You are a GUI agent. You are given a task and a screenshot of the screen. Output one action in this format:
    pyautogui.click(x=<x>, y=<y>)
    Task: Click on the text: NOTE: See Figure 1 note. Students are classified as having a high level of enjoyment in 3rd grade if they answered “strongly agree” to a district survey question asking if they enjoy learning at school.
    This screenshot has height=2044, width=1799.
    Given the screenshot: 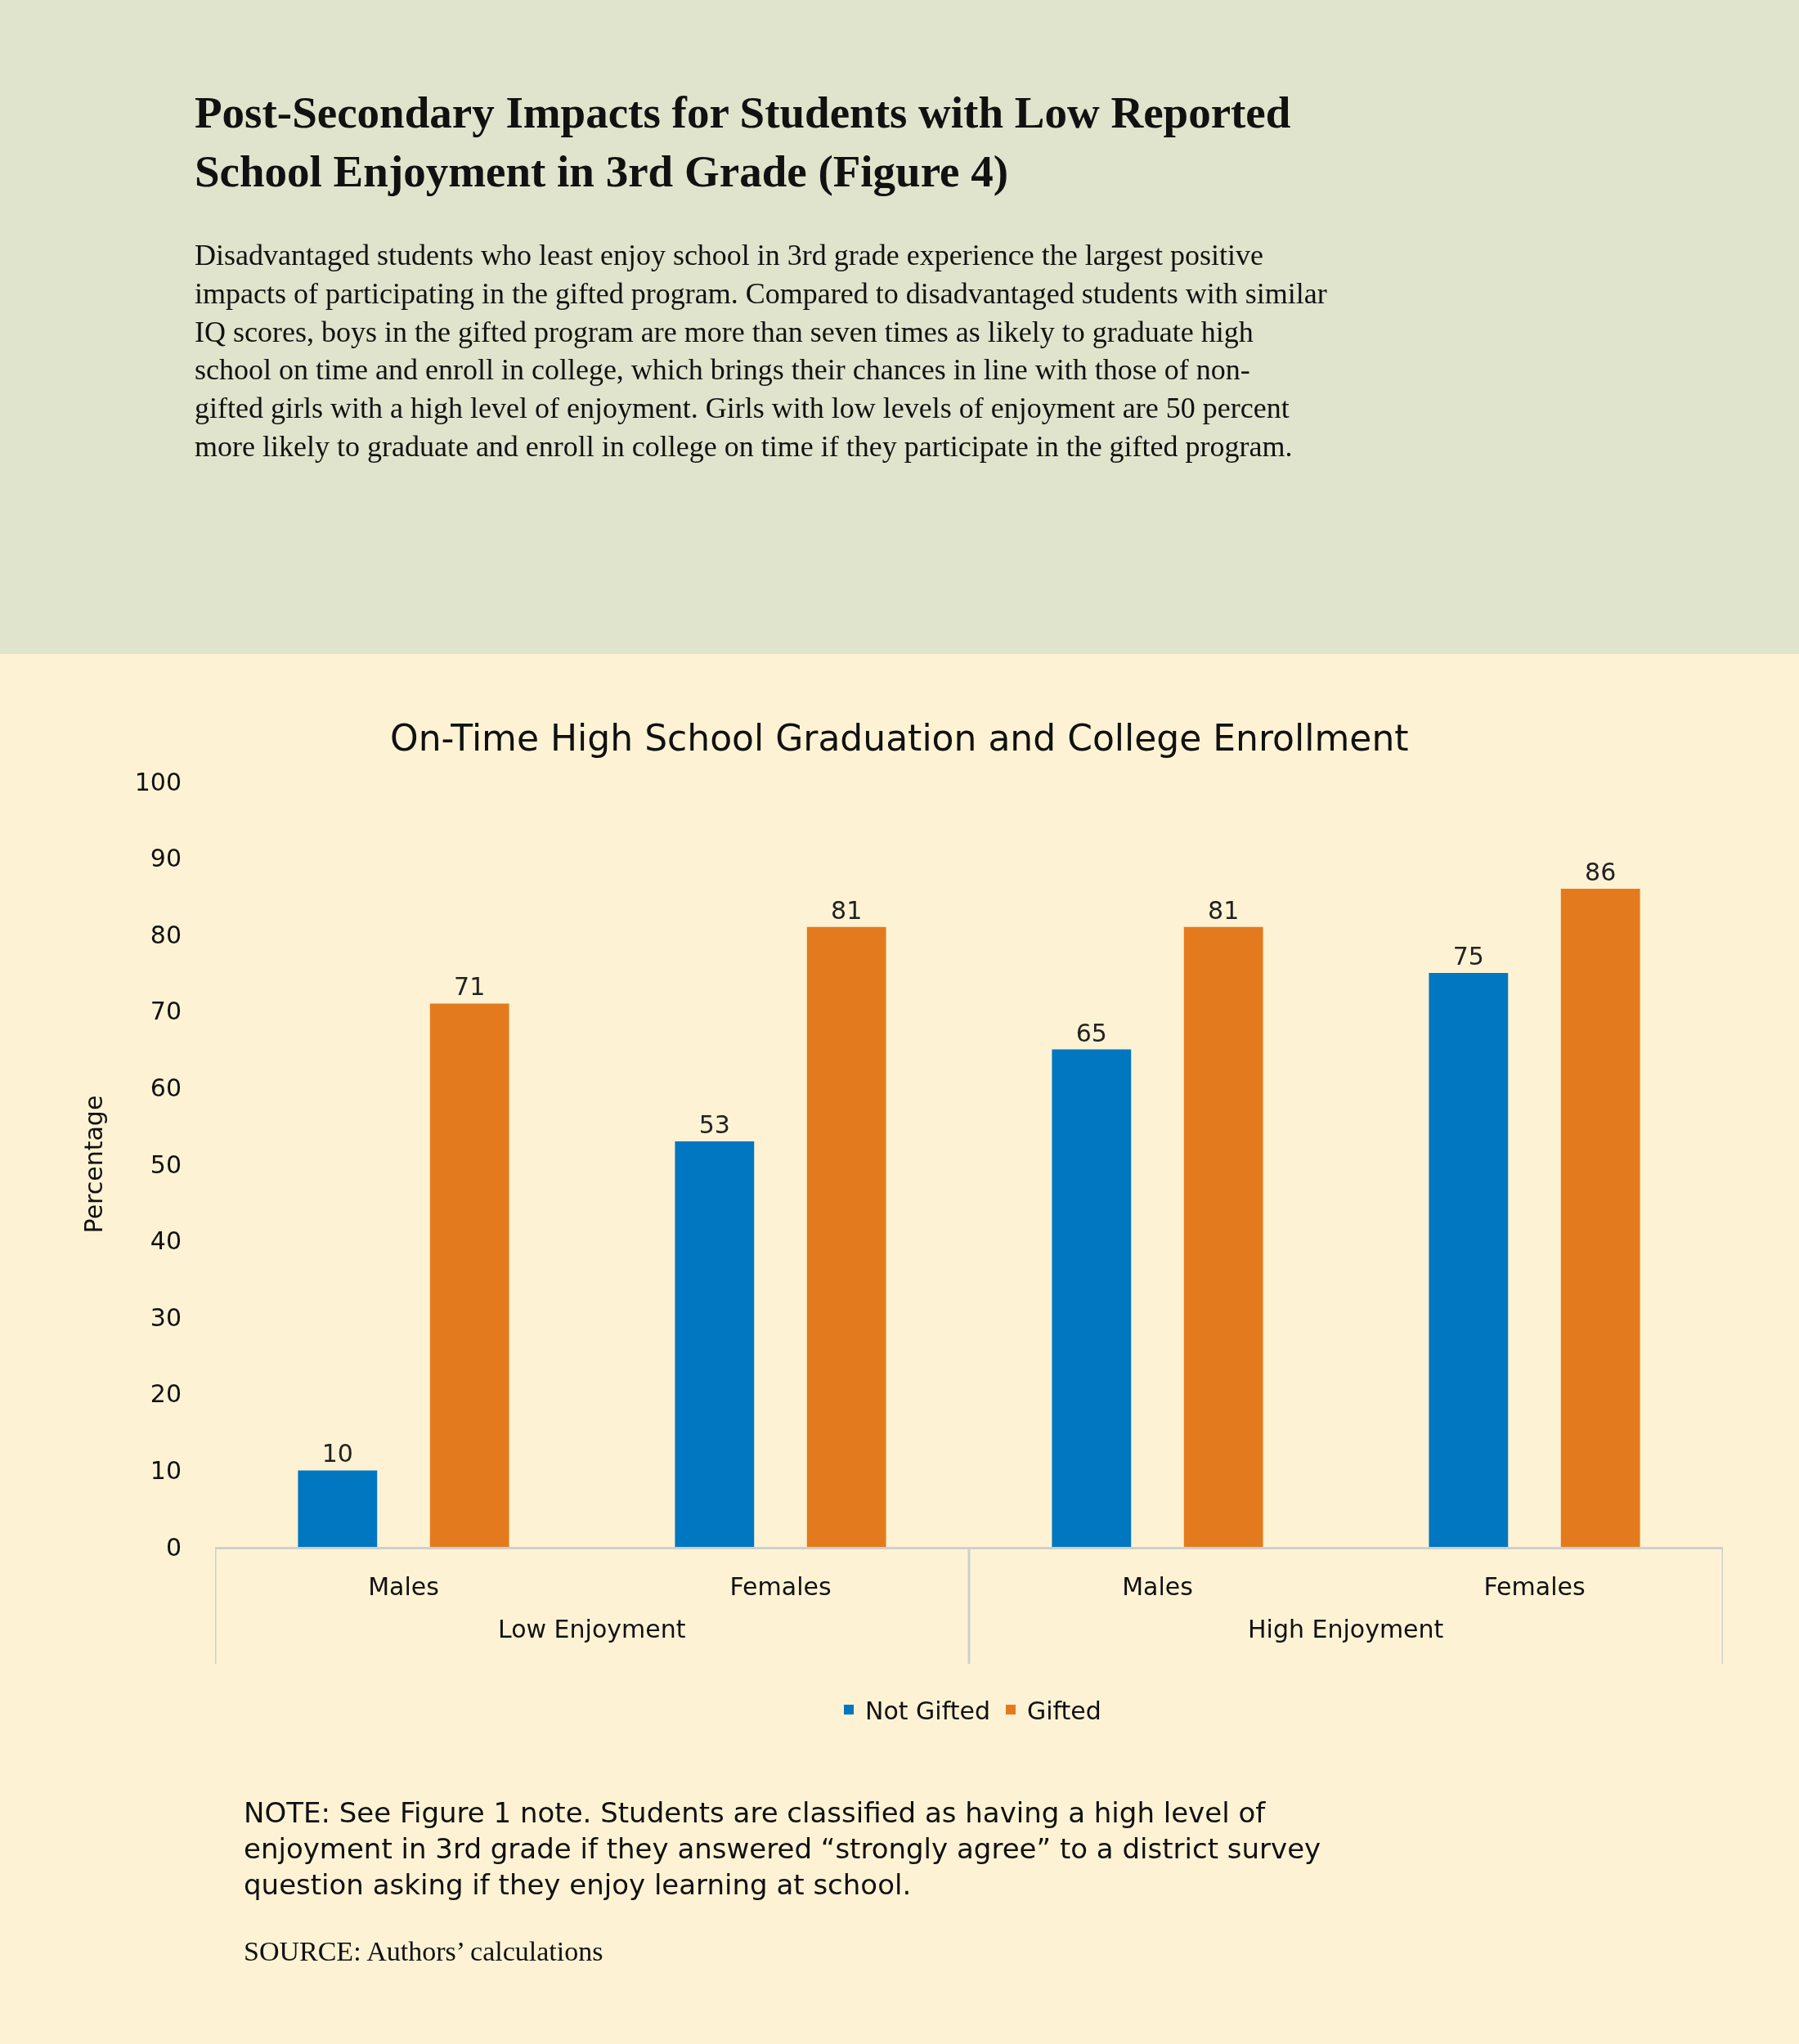 What is the action you would take?
    pyautogui.click(x=782, y=1849)
    